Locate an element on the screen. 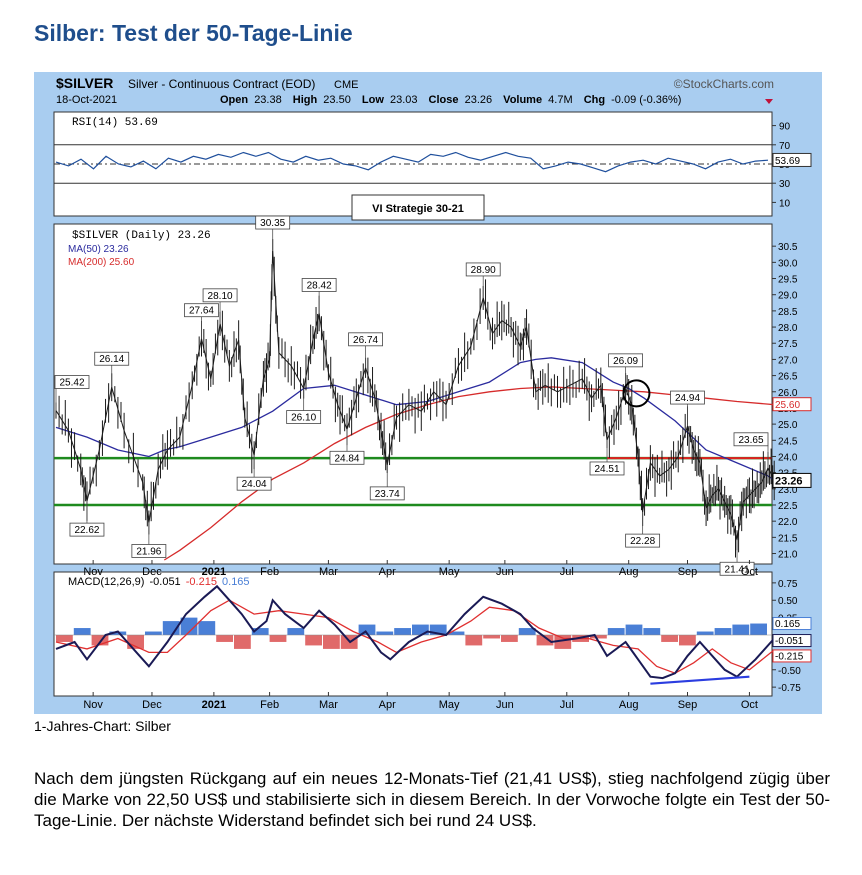 The width and height of the screenshot is (862, 875). macd-tick-label: 0.75 is located at coordinates (788, 584).